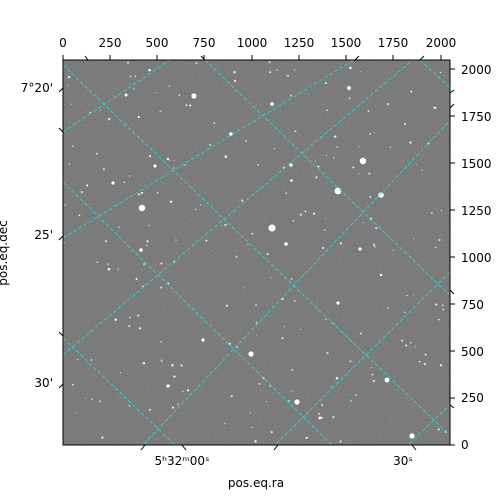 The height and width of the screenshot is (500, 500). I want to click on top-tick-label-2000: 2000, so click(441, 43).